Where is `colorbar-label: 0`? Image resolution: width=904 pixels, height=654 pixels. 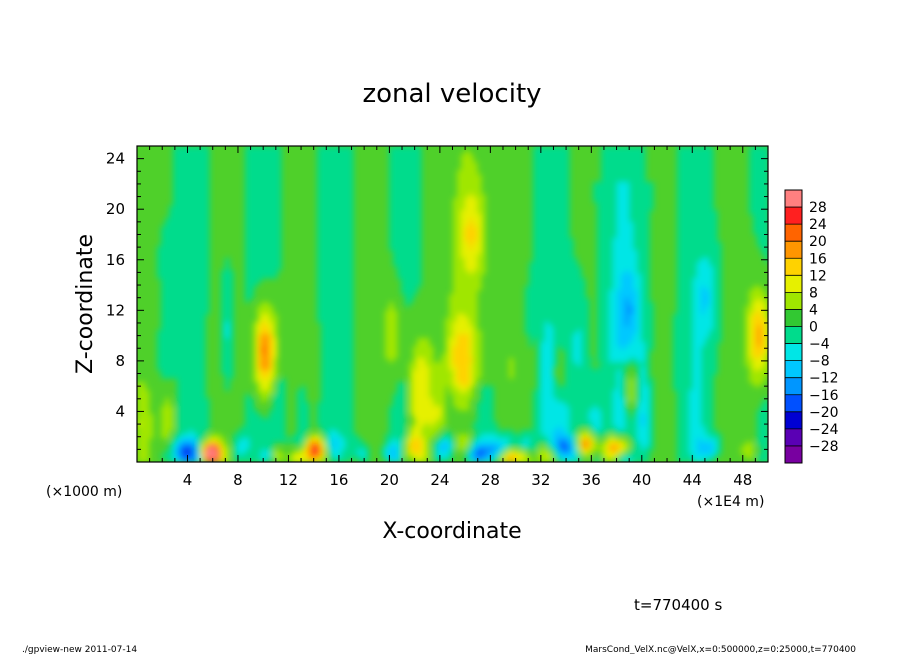 colorbar-label: 0 is located at coordinates (813, 328).